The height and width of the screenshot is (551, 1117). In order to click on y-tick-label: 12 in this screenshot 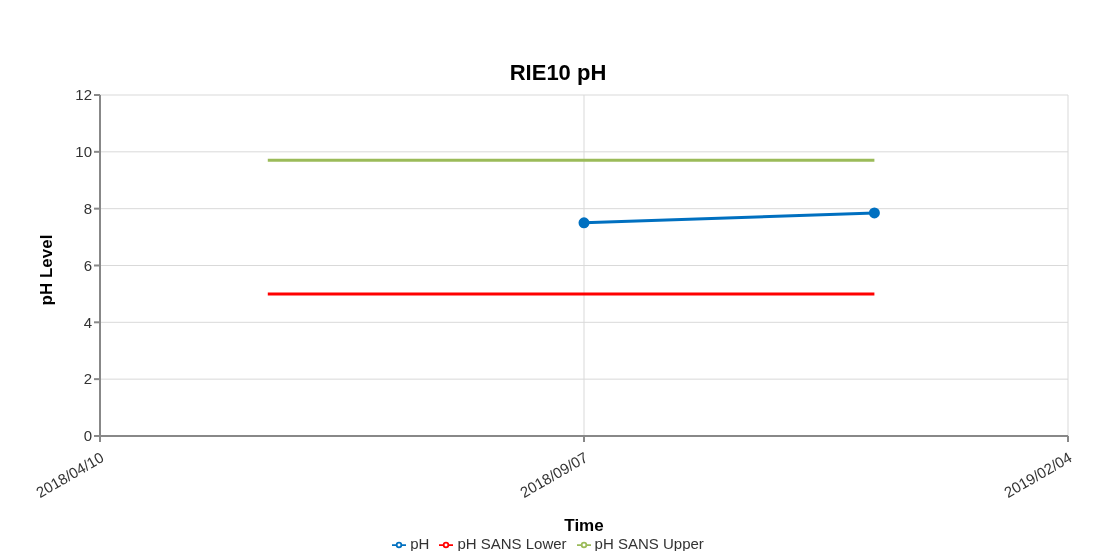, I will do `click(83, 95)`.